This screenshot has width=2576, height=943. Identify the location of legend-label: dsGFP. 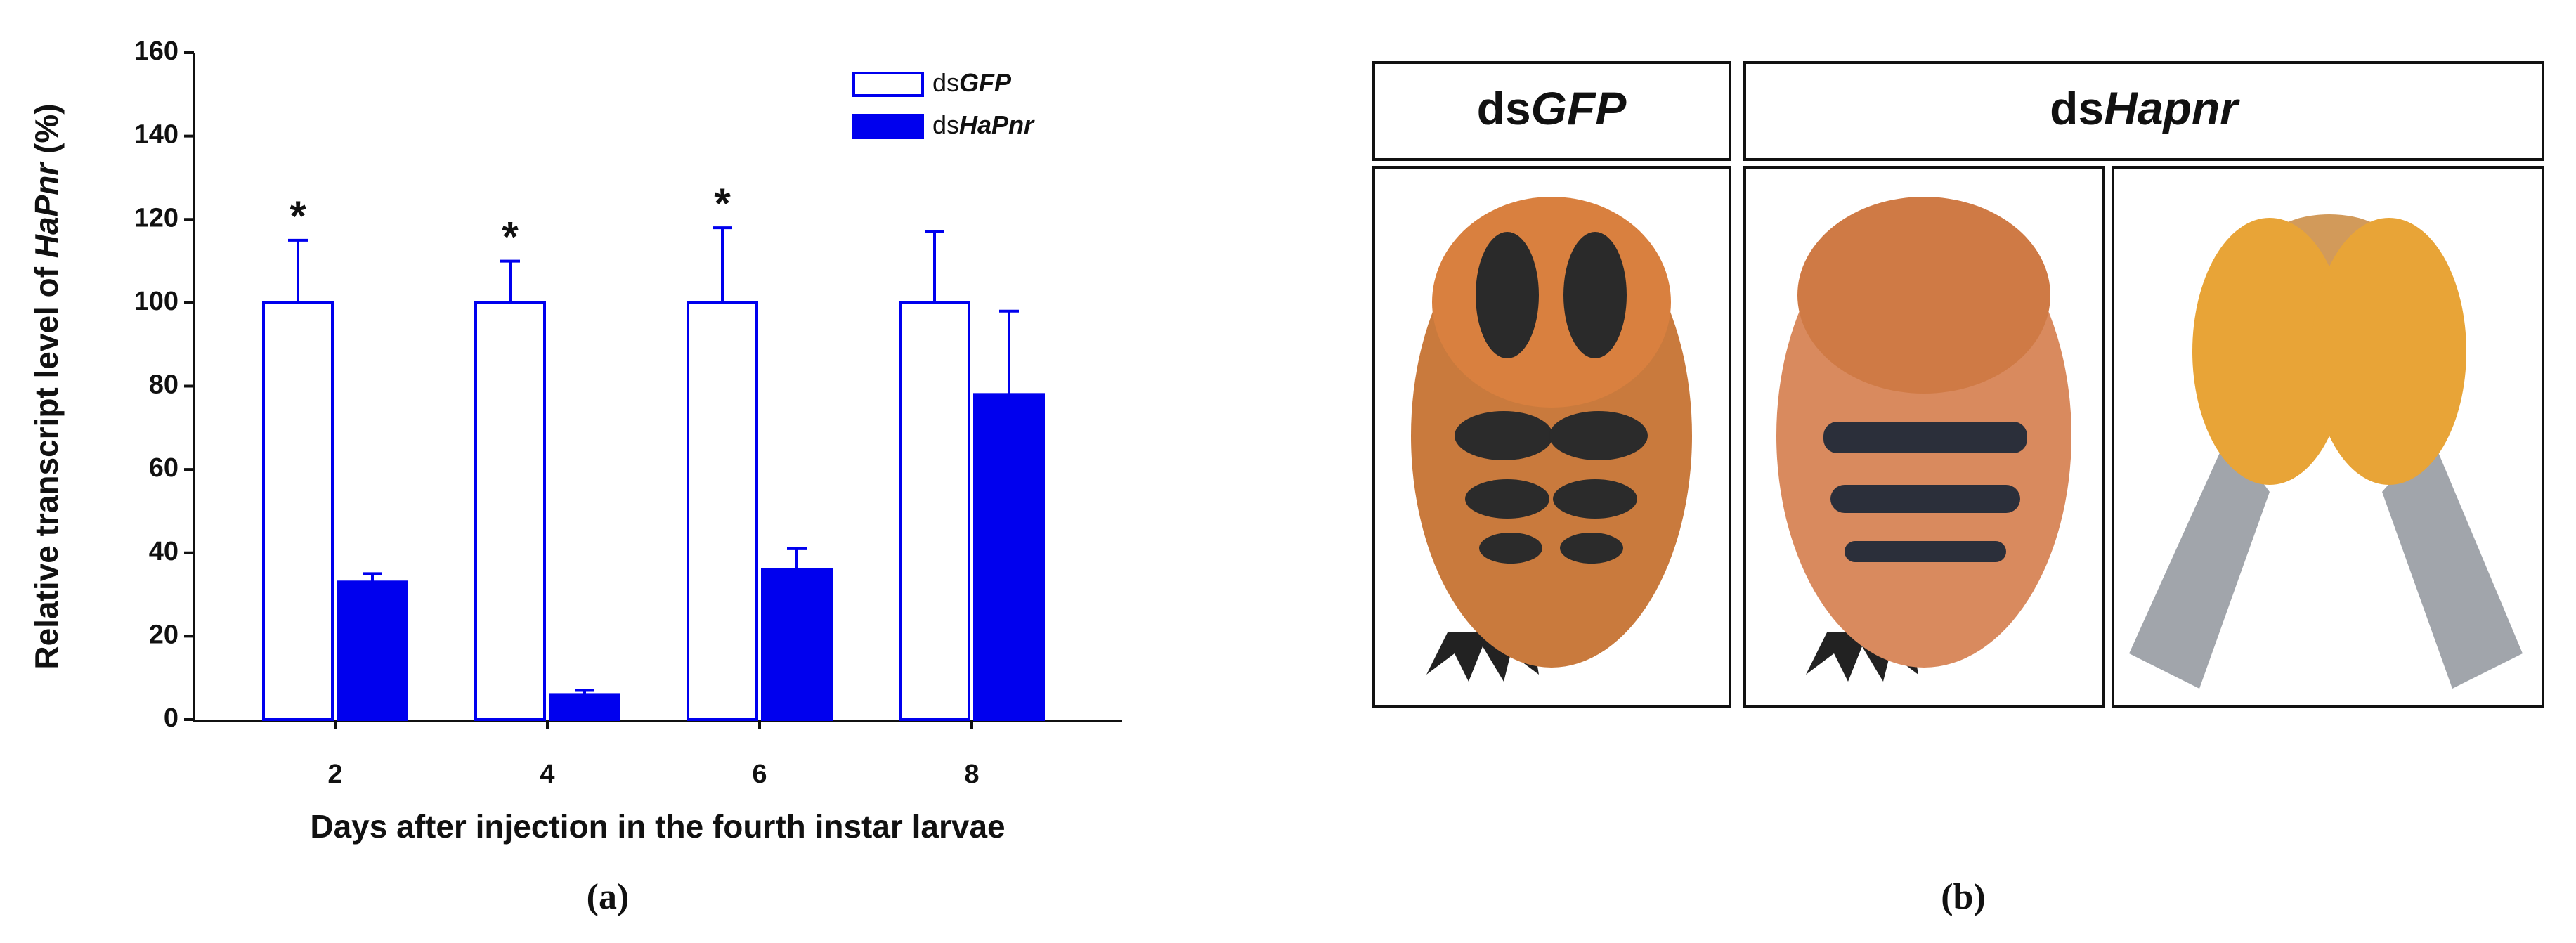
(972, 82).